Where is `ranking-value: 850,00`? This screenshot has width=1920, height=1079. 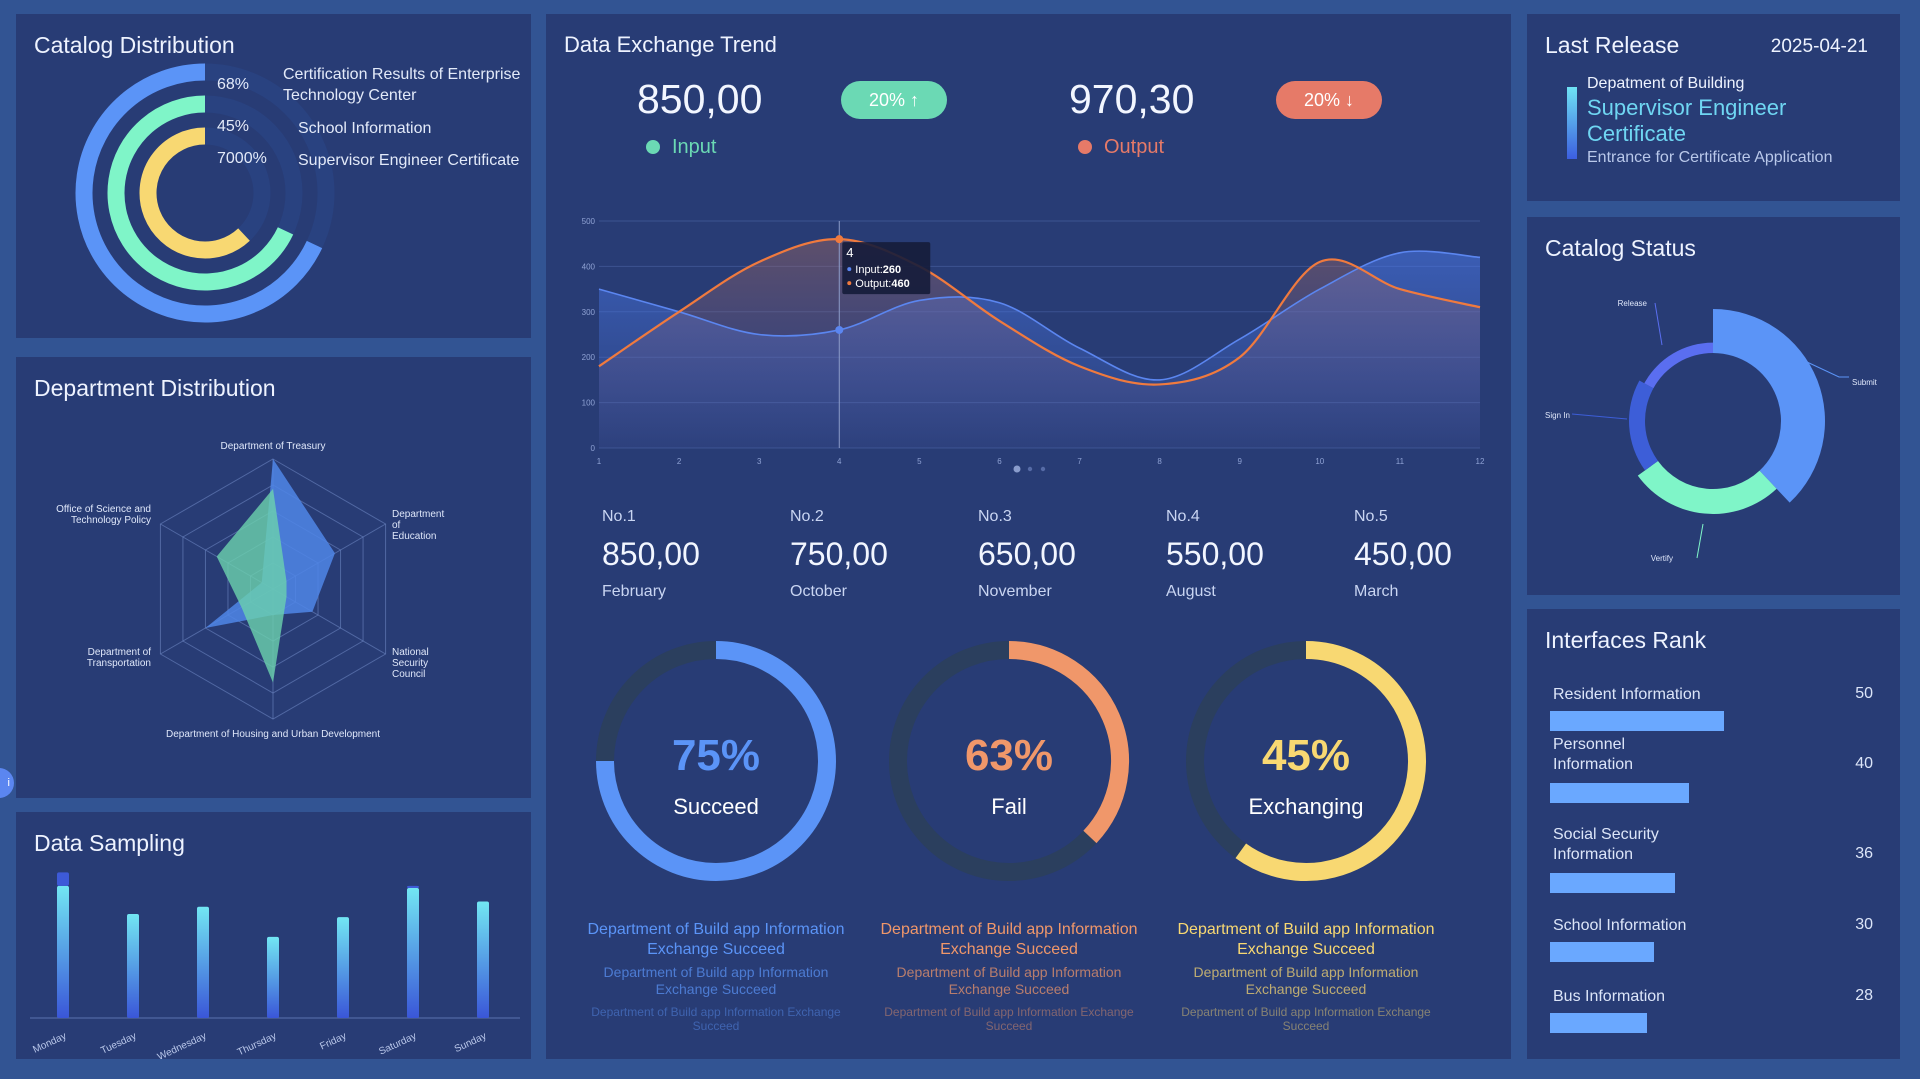
ranking-value: 850,00 is located at coordinates (651, 554).